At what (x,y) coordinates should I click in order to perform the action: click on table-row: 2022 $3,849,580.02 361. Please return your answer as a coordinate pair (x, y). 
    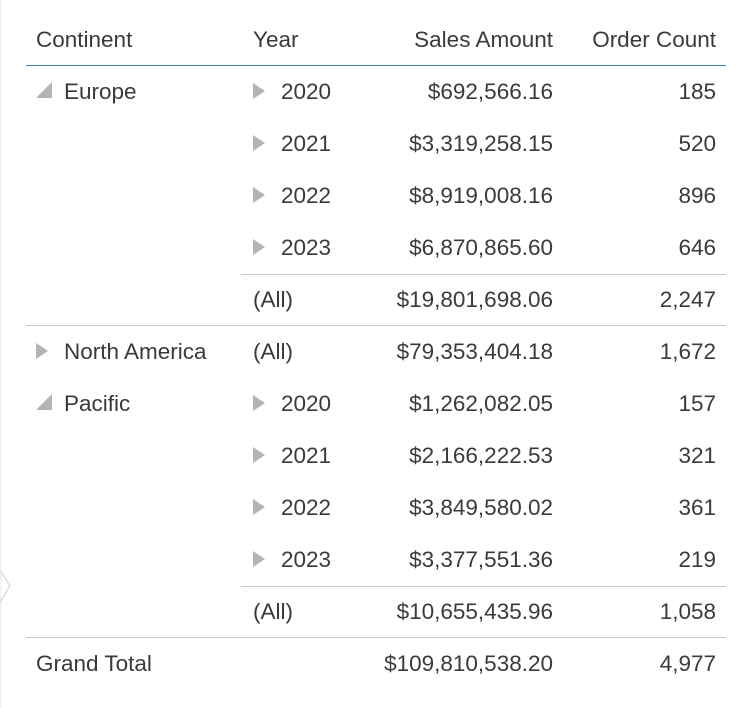
    Looking at the image, I should click on (376, 508).